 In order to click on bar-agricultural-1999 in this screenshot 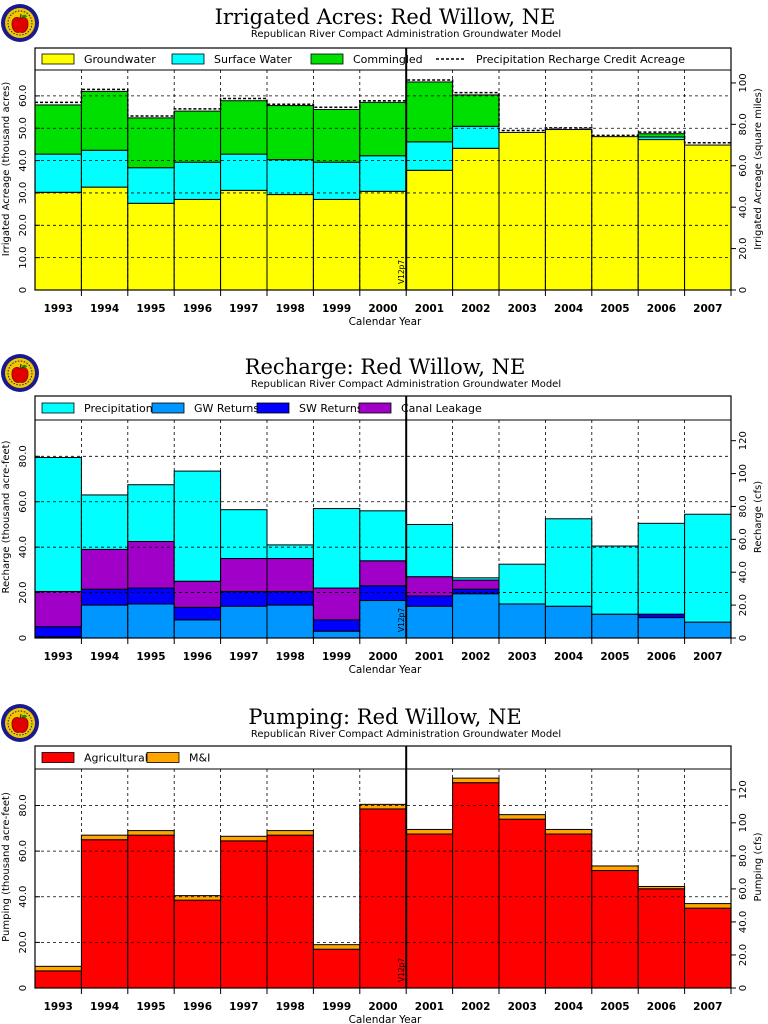, I will do `click(336, 968)`.